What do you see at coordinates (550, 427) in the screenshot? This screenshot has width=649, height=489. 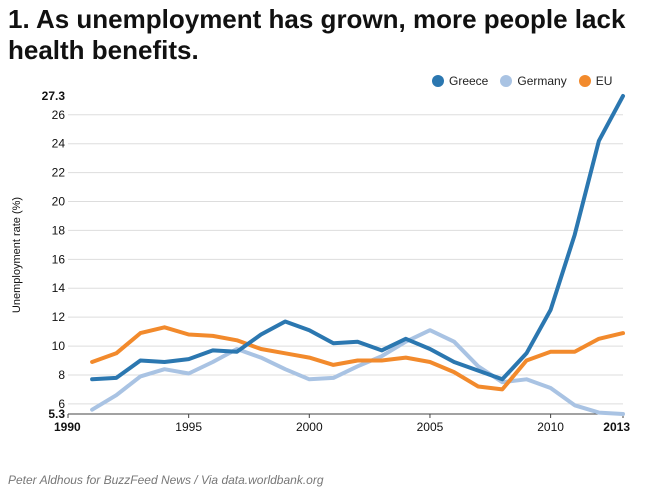 I see `x-tick-label-2010: 2010` at bounding box center [550, 427].